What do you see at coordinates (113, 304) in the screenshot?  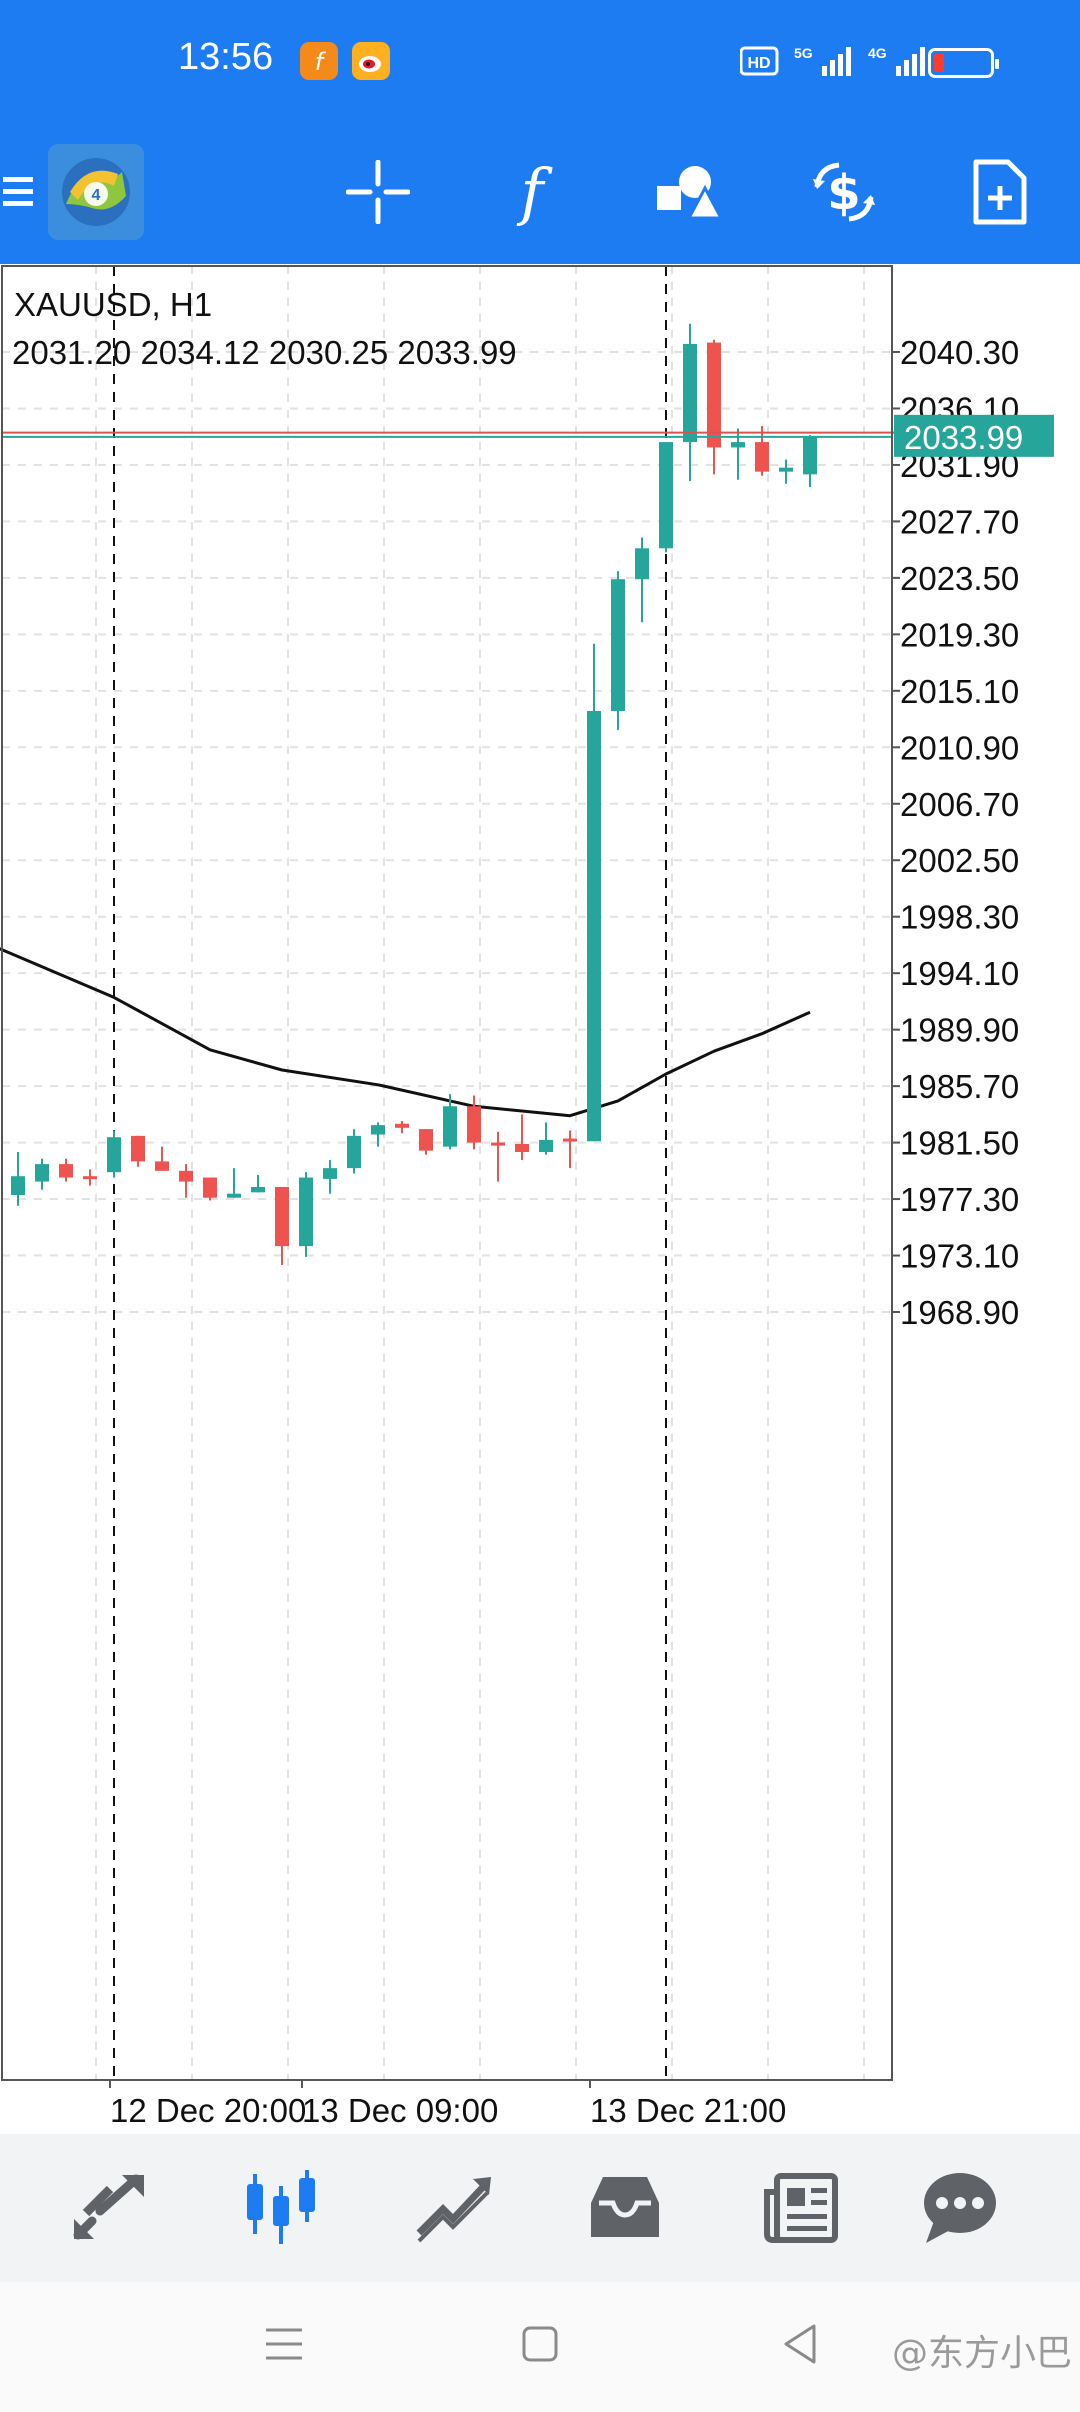 I see `symbol-label: XAUUSD, H1` at bounding box center [113, 304].